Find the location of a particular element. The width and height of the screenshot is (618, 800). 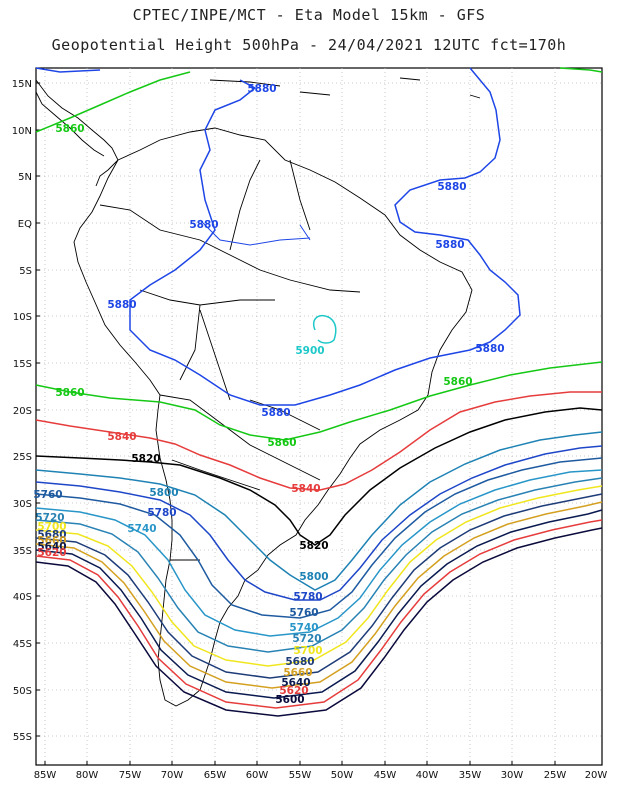

lon-label: 75W is located at coordinates (130, 775).